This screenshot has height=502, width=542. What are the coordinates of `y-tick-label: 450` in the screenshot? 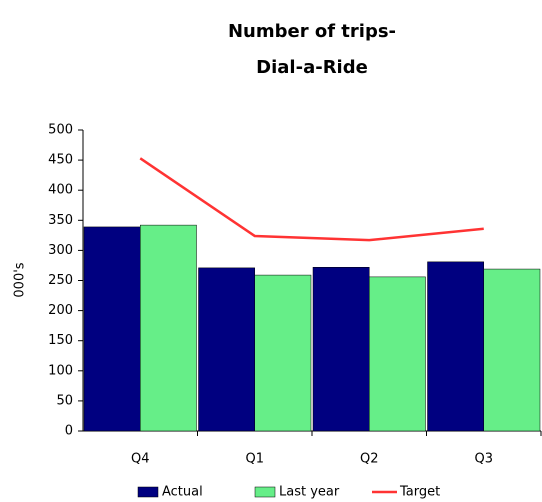 It's located at (60, 160).